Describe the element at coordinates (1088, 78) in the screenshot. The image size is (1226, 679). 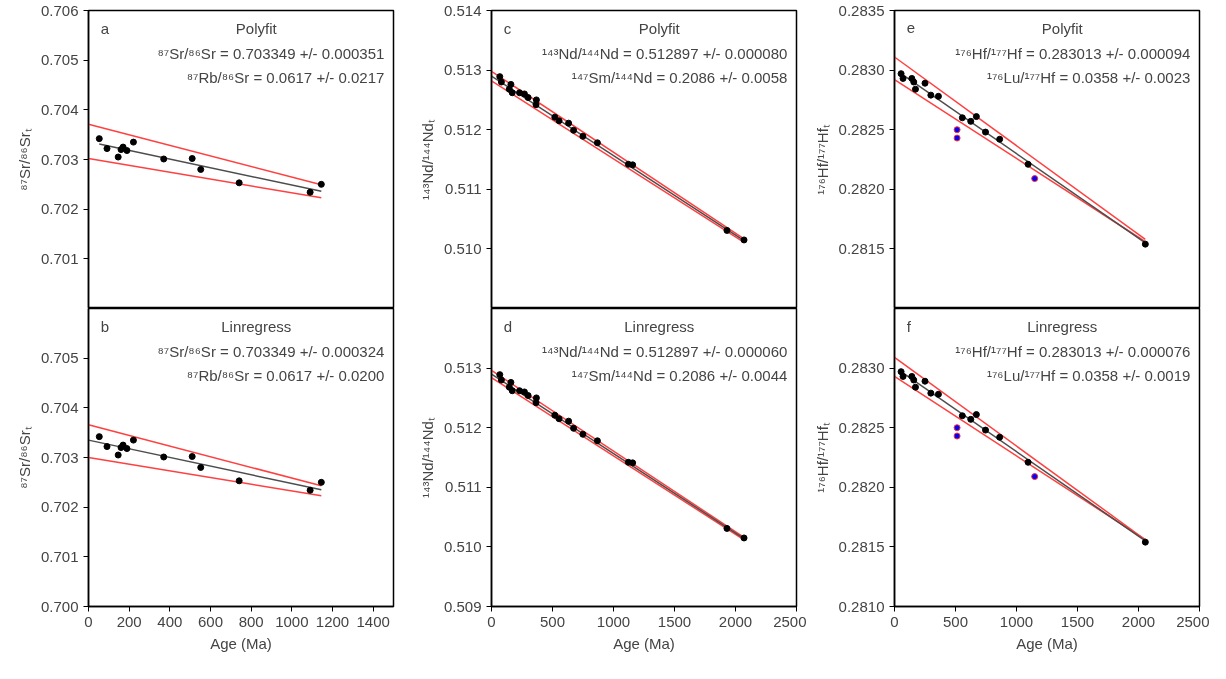
I see `annotation: ¹⁷⁶Lu/¹⁷⁷Hf = 0.0358 +/- 0.0023` at that location.